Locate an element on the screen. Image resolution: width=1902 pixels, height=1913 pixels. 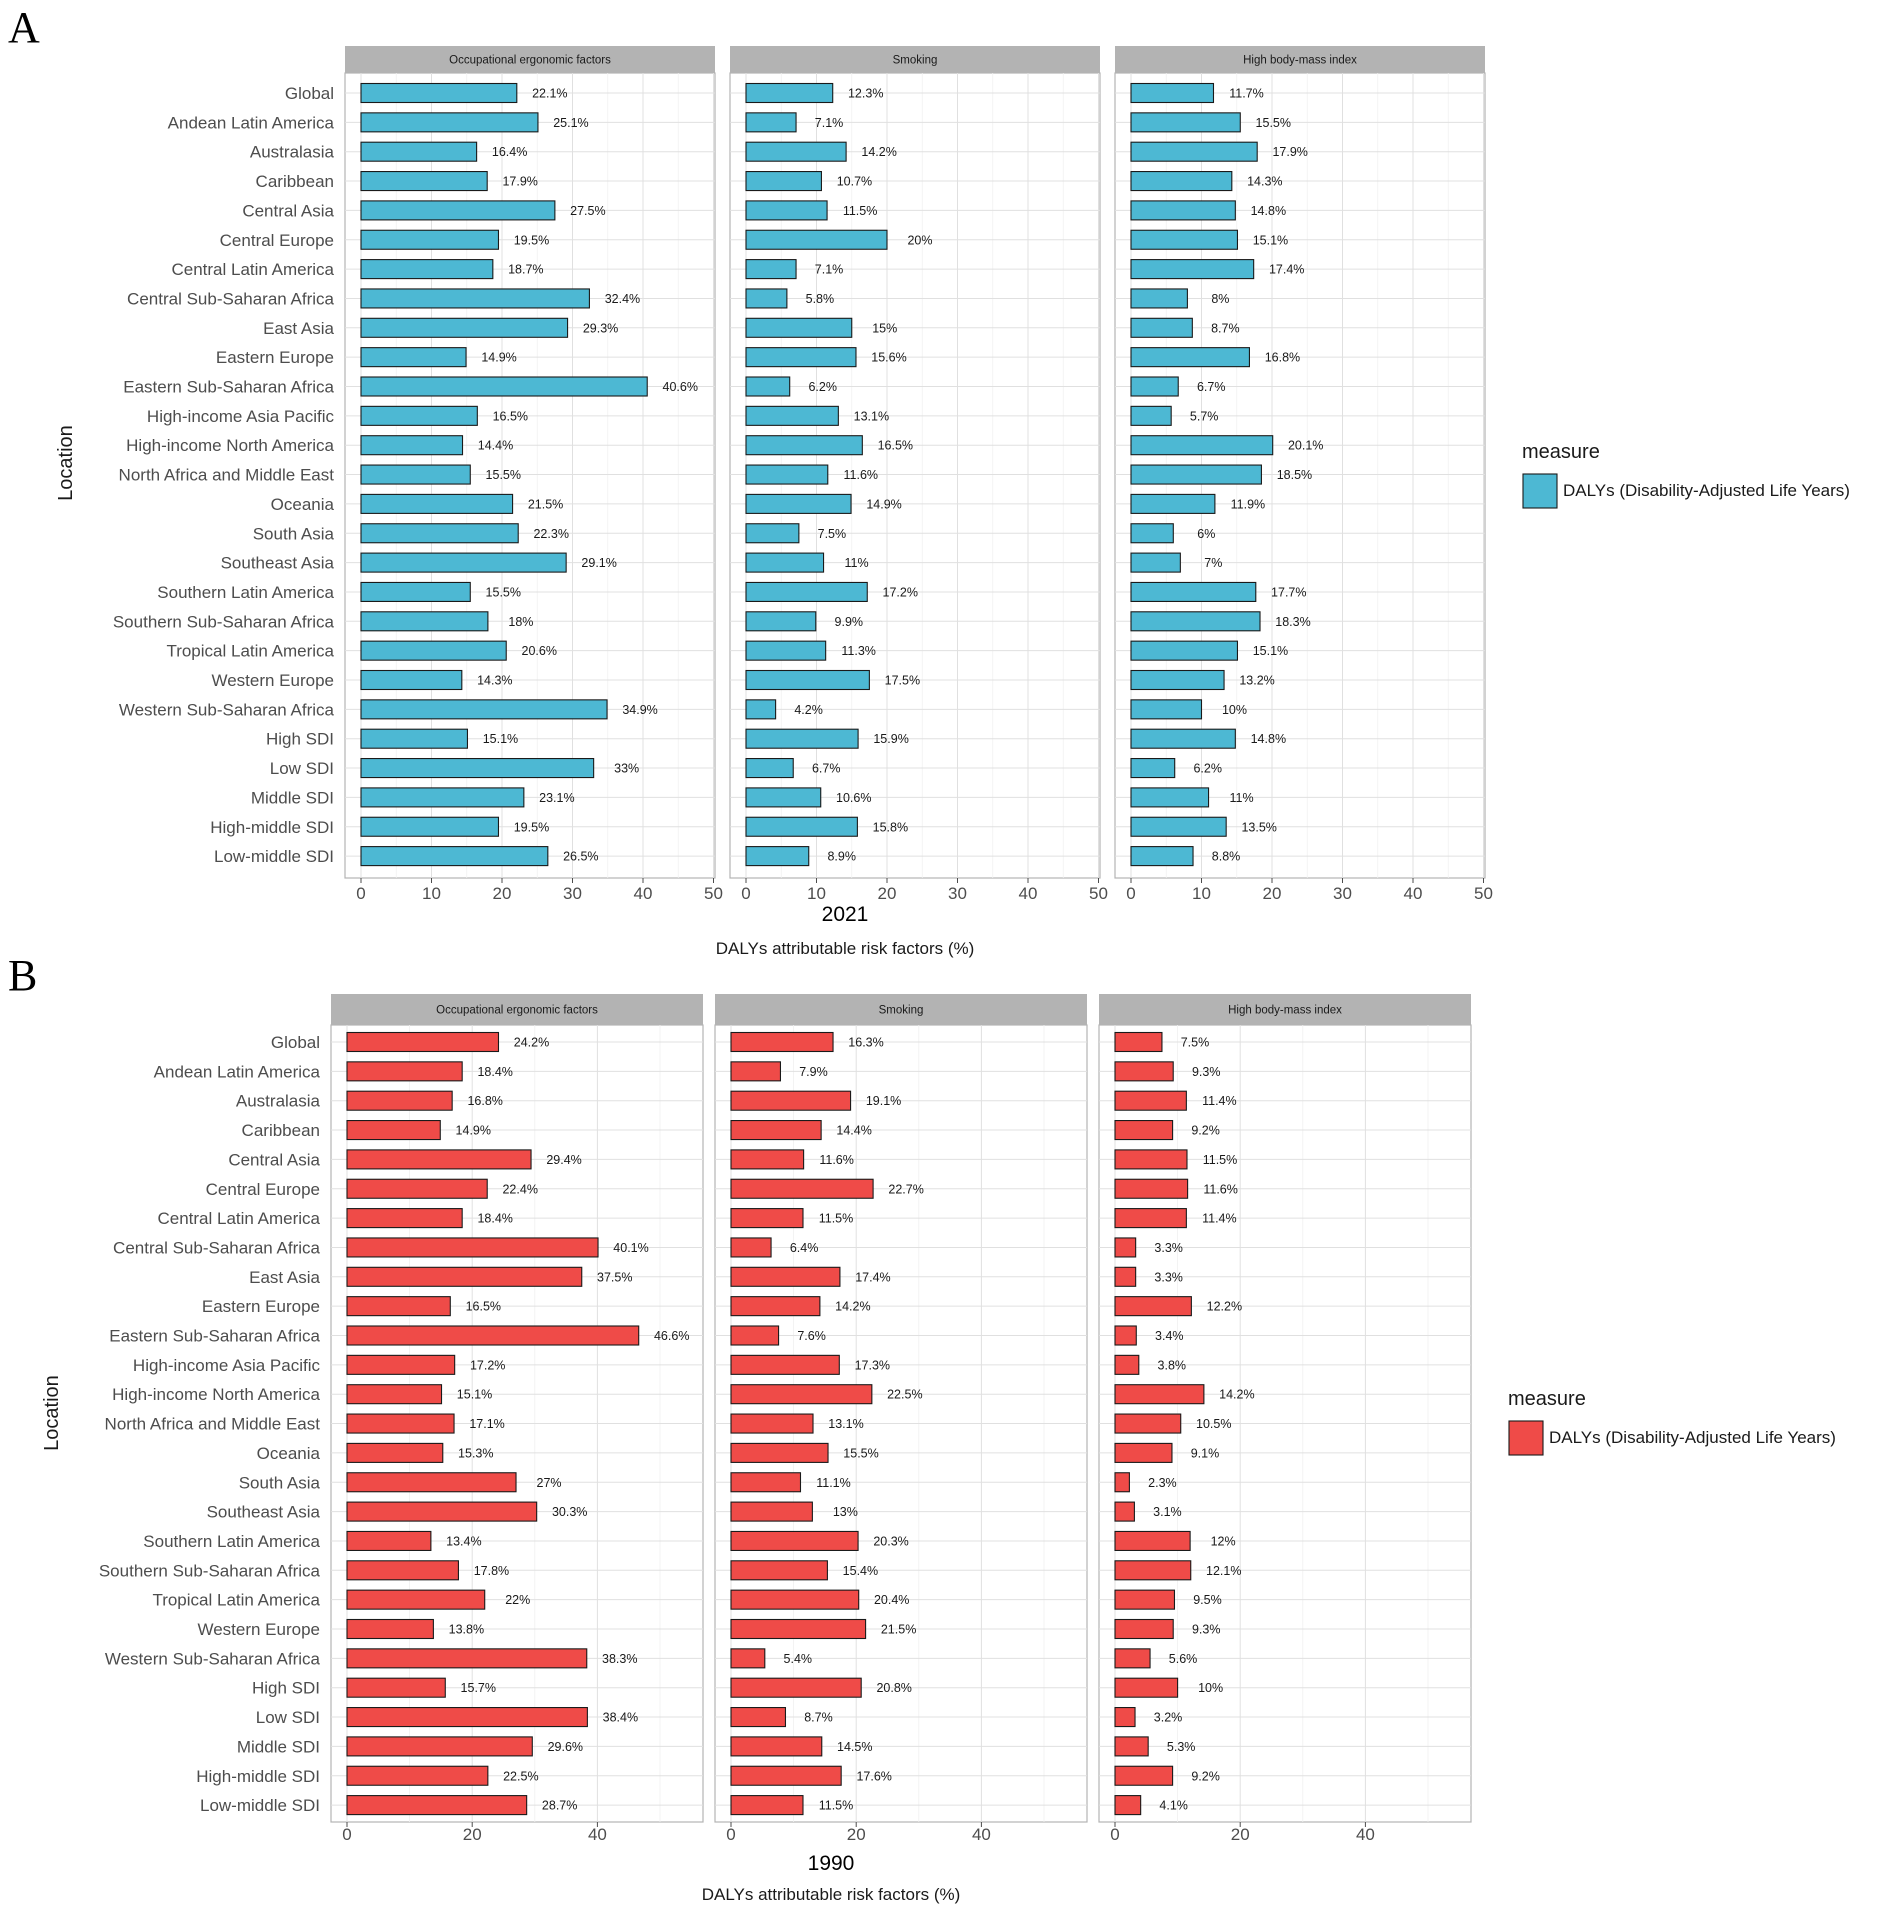
year-title: 1990 is located at coordinates (831, 1863).